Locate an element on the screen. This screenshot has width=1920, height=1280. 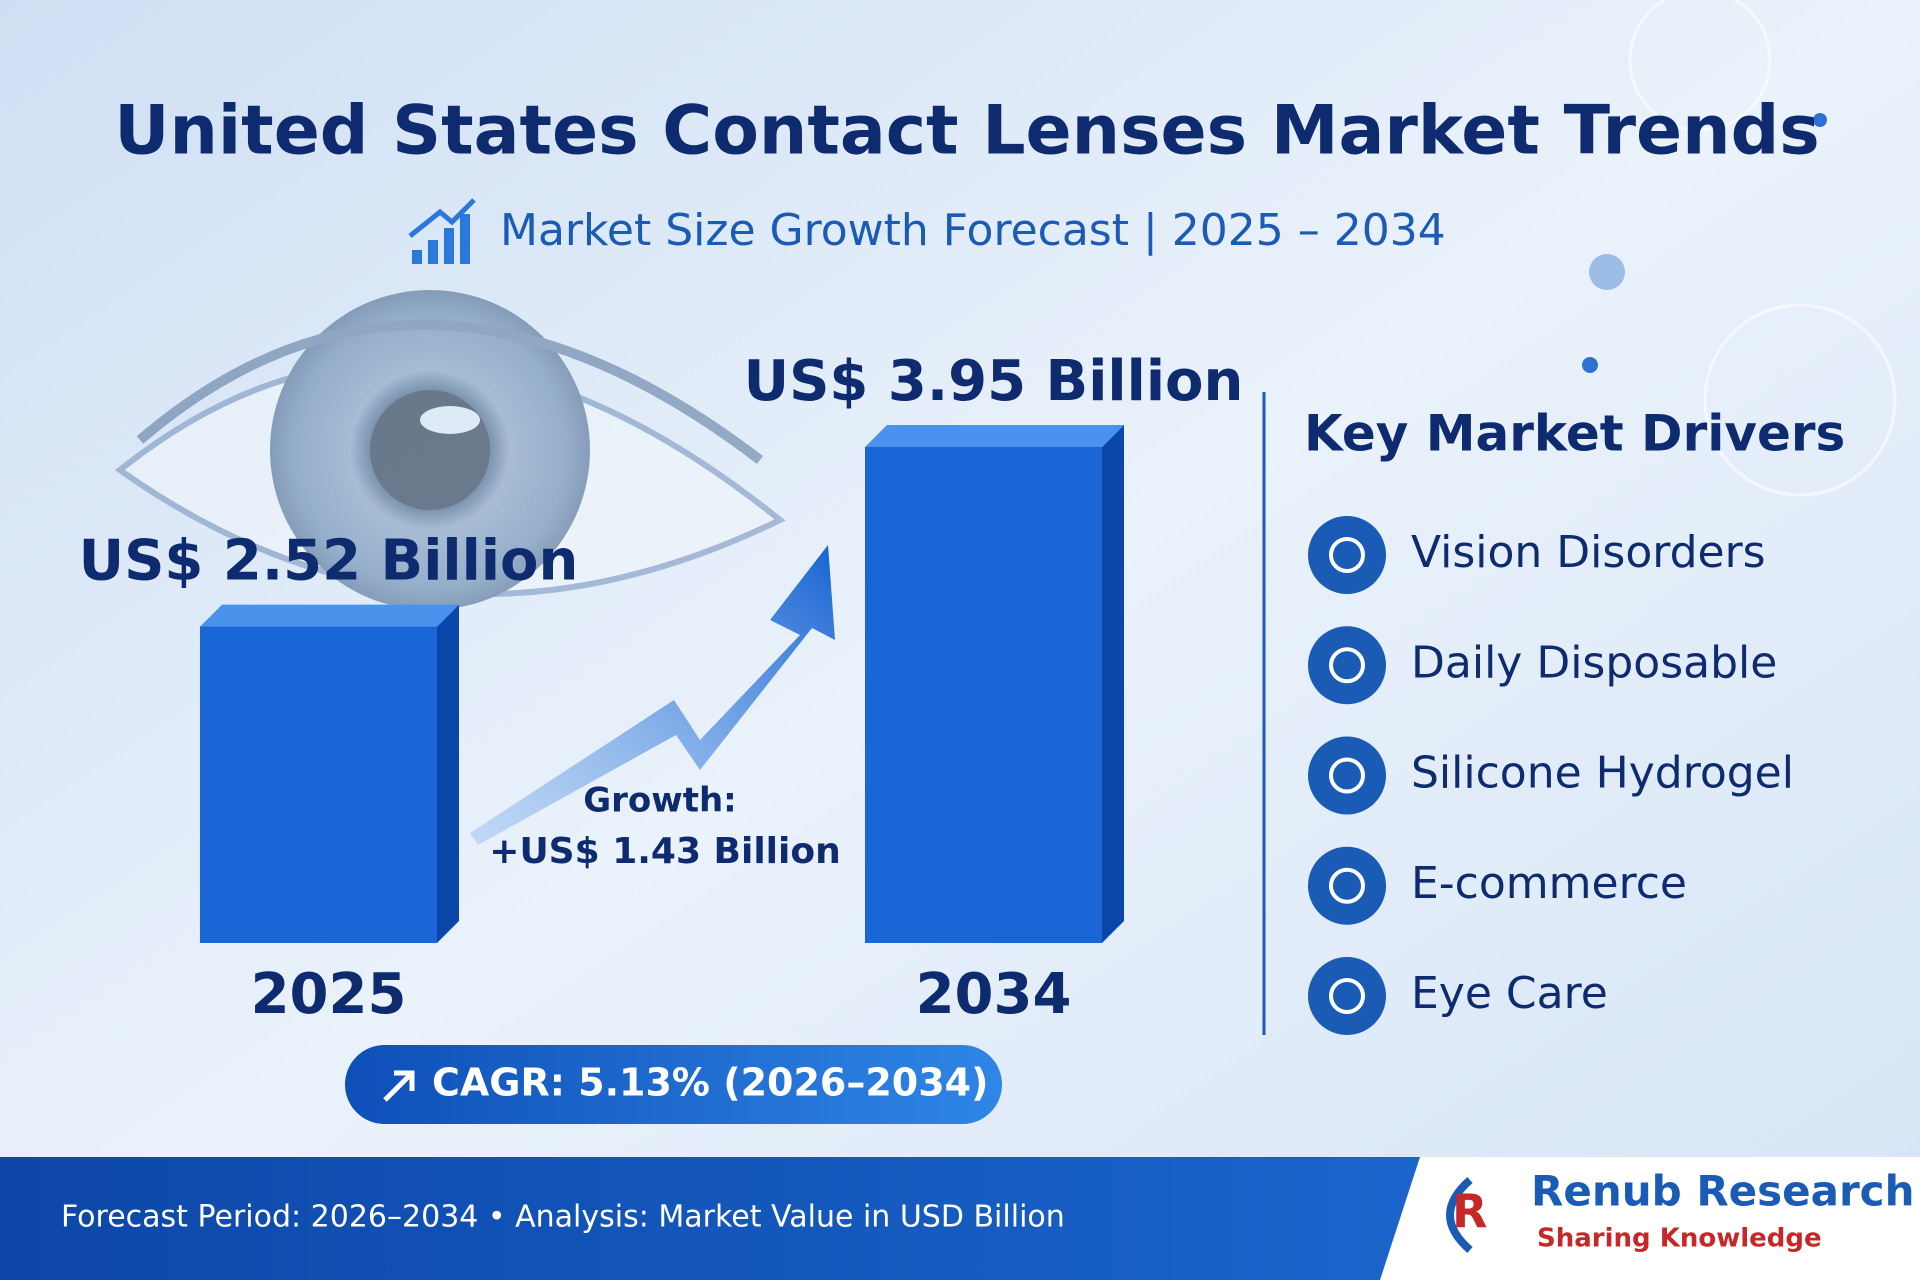
brand-name: Renub Research is located at coordinates (1722, 1191).